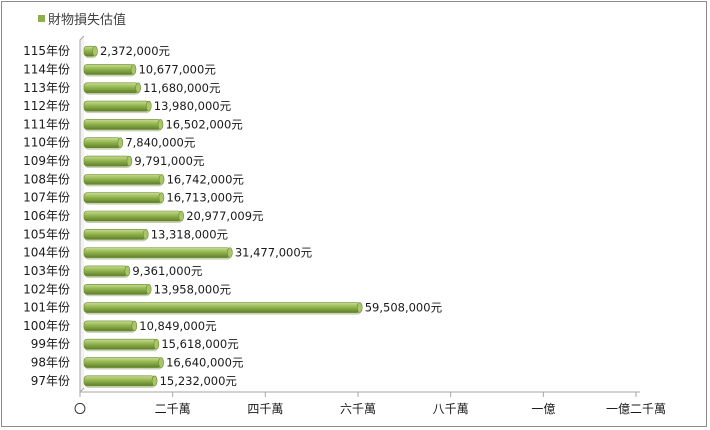 This screenshot has width=710, height=430. Describe the element at coordinates (46, 106) in the screenshot. I see `category-label: 112年份` at that location.